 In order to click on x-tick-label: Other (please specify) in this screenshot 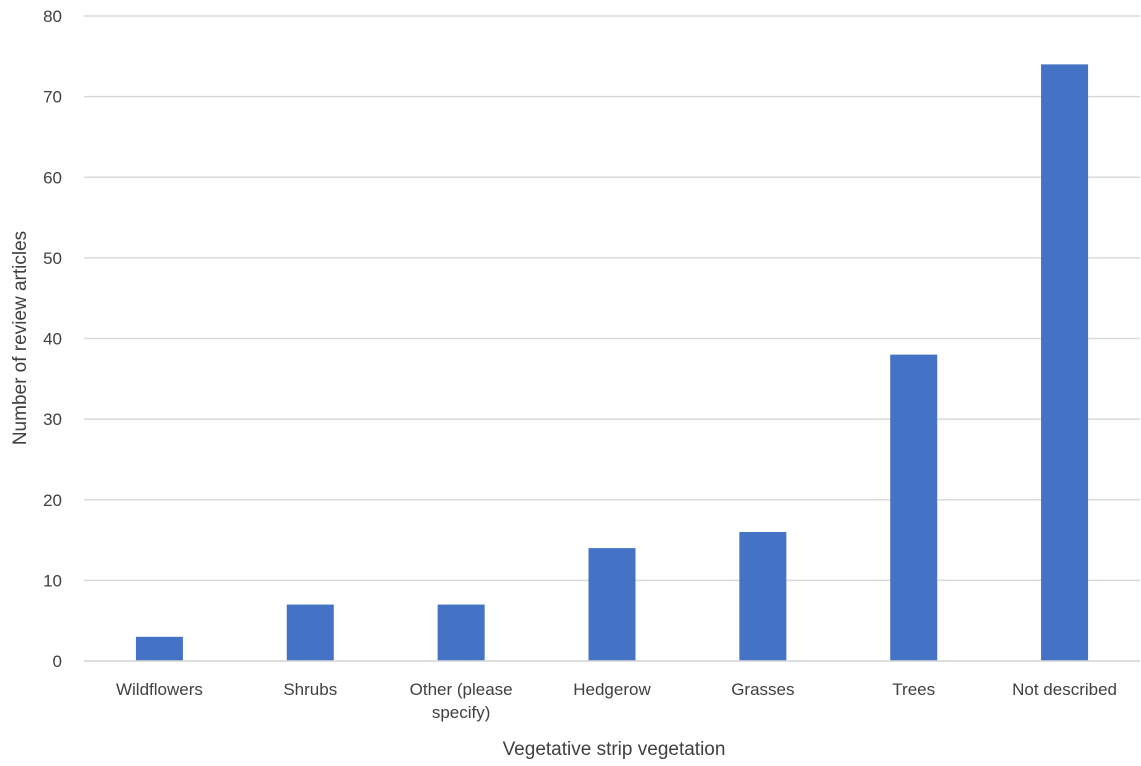, I will do `click(461, 701)`.